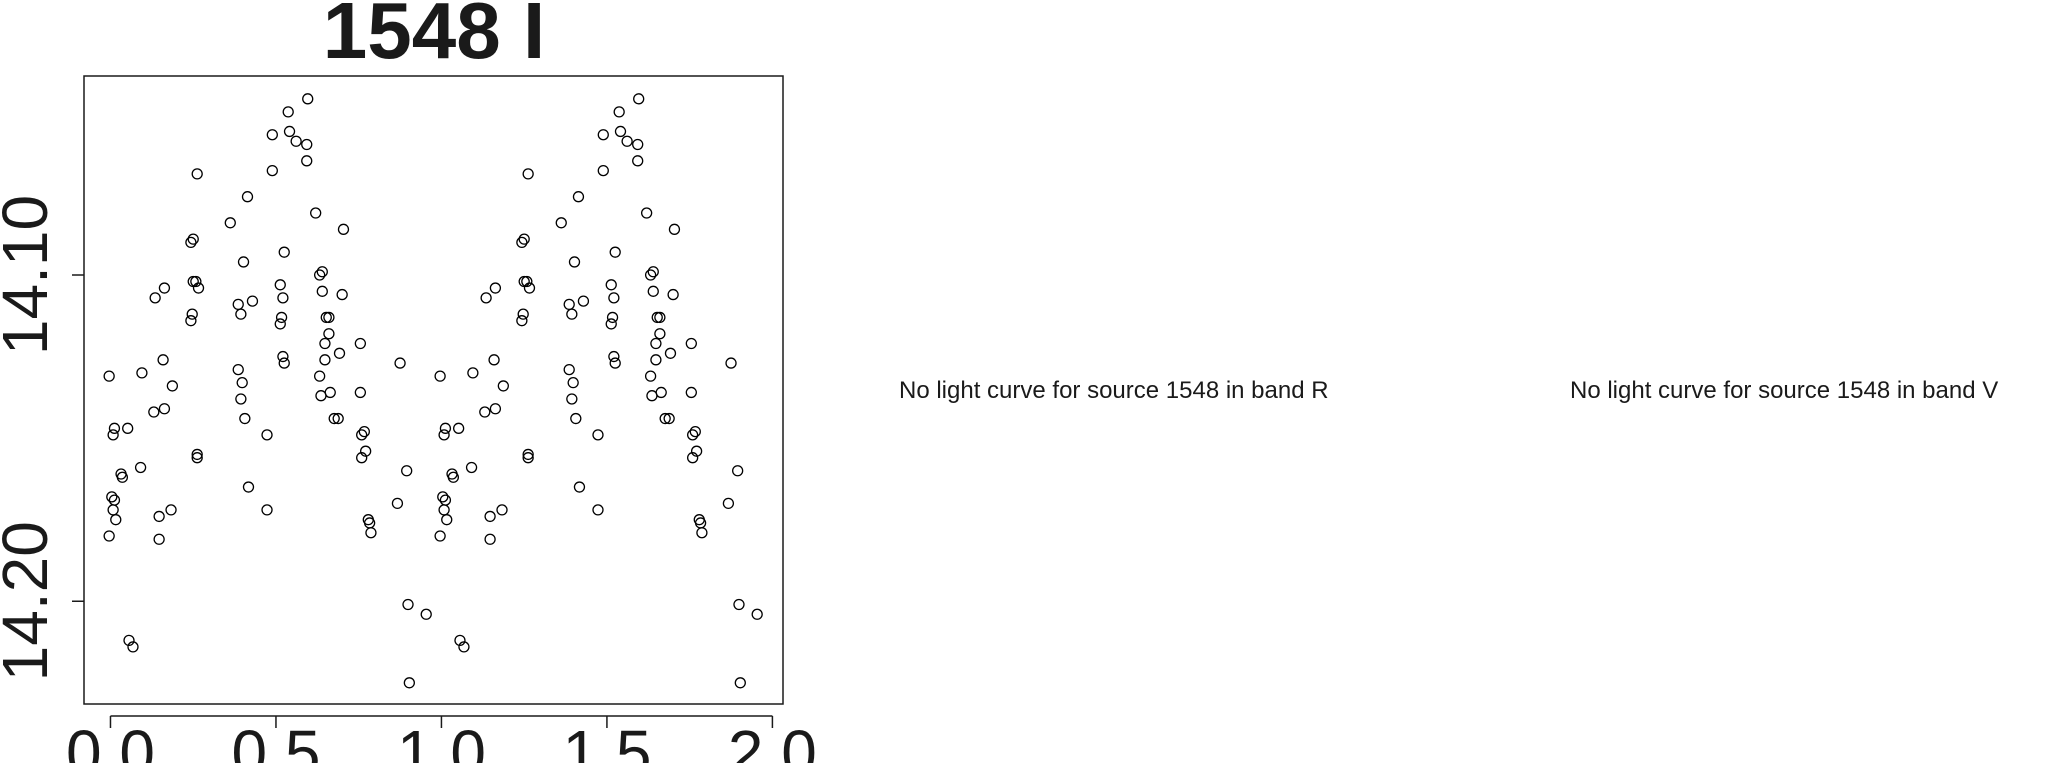 The image size is (2064, 763). Describe the element at coordinates (772, 740) in the screenshot. I see `x-tick-label: 2.0` at that location.